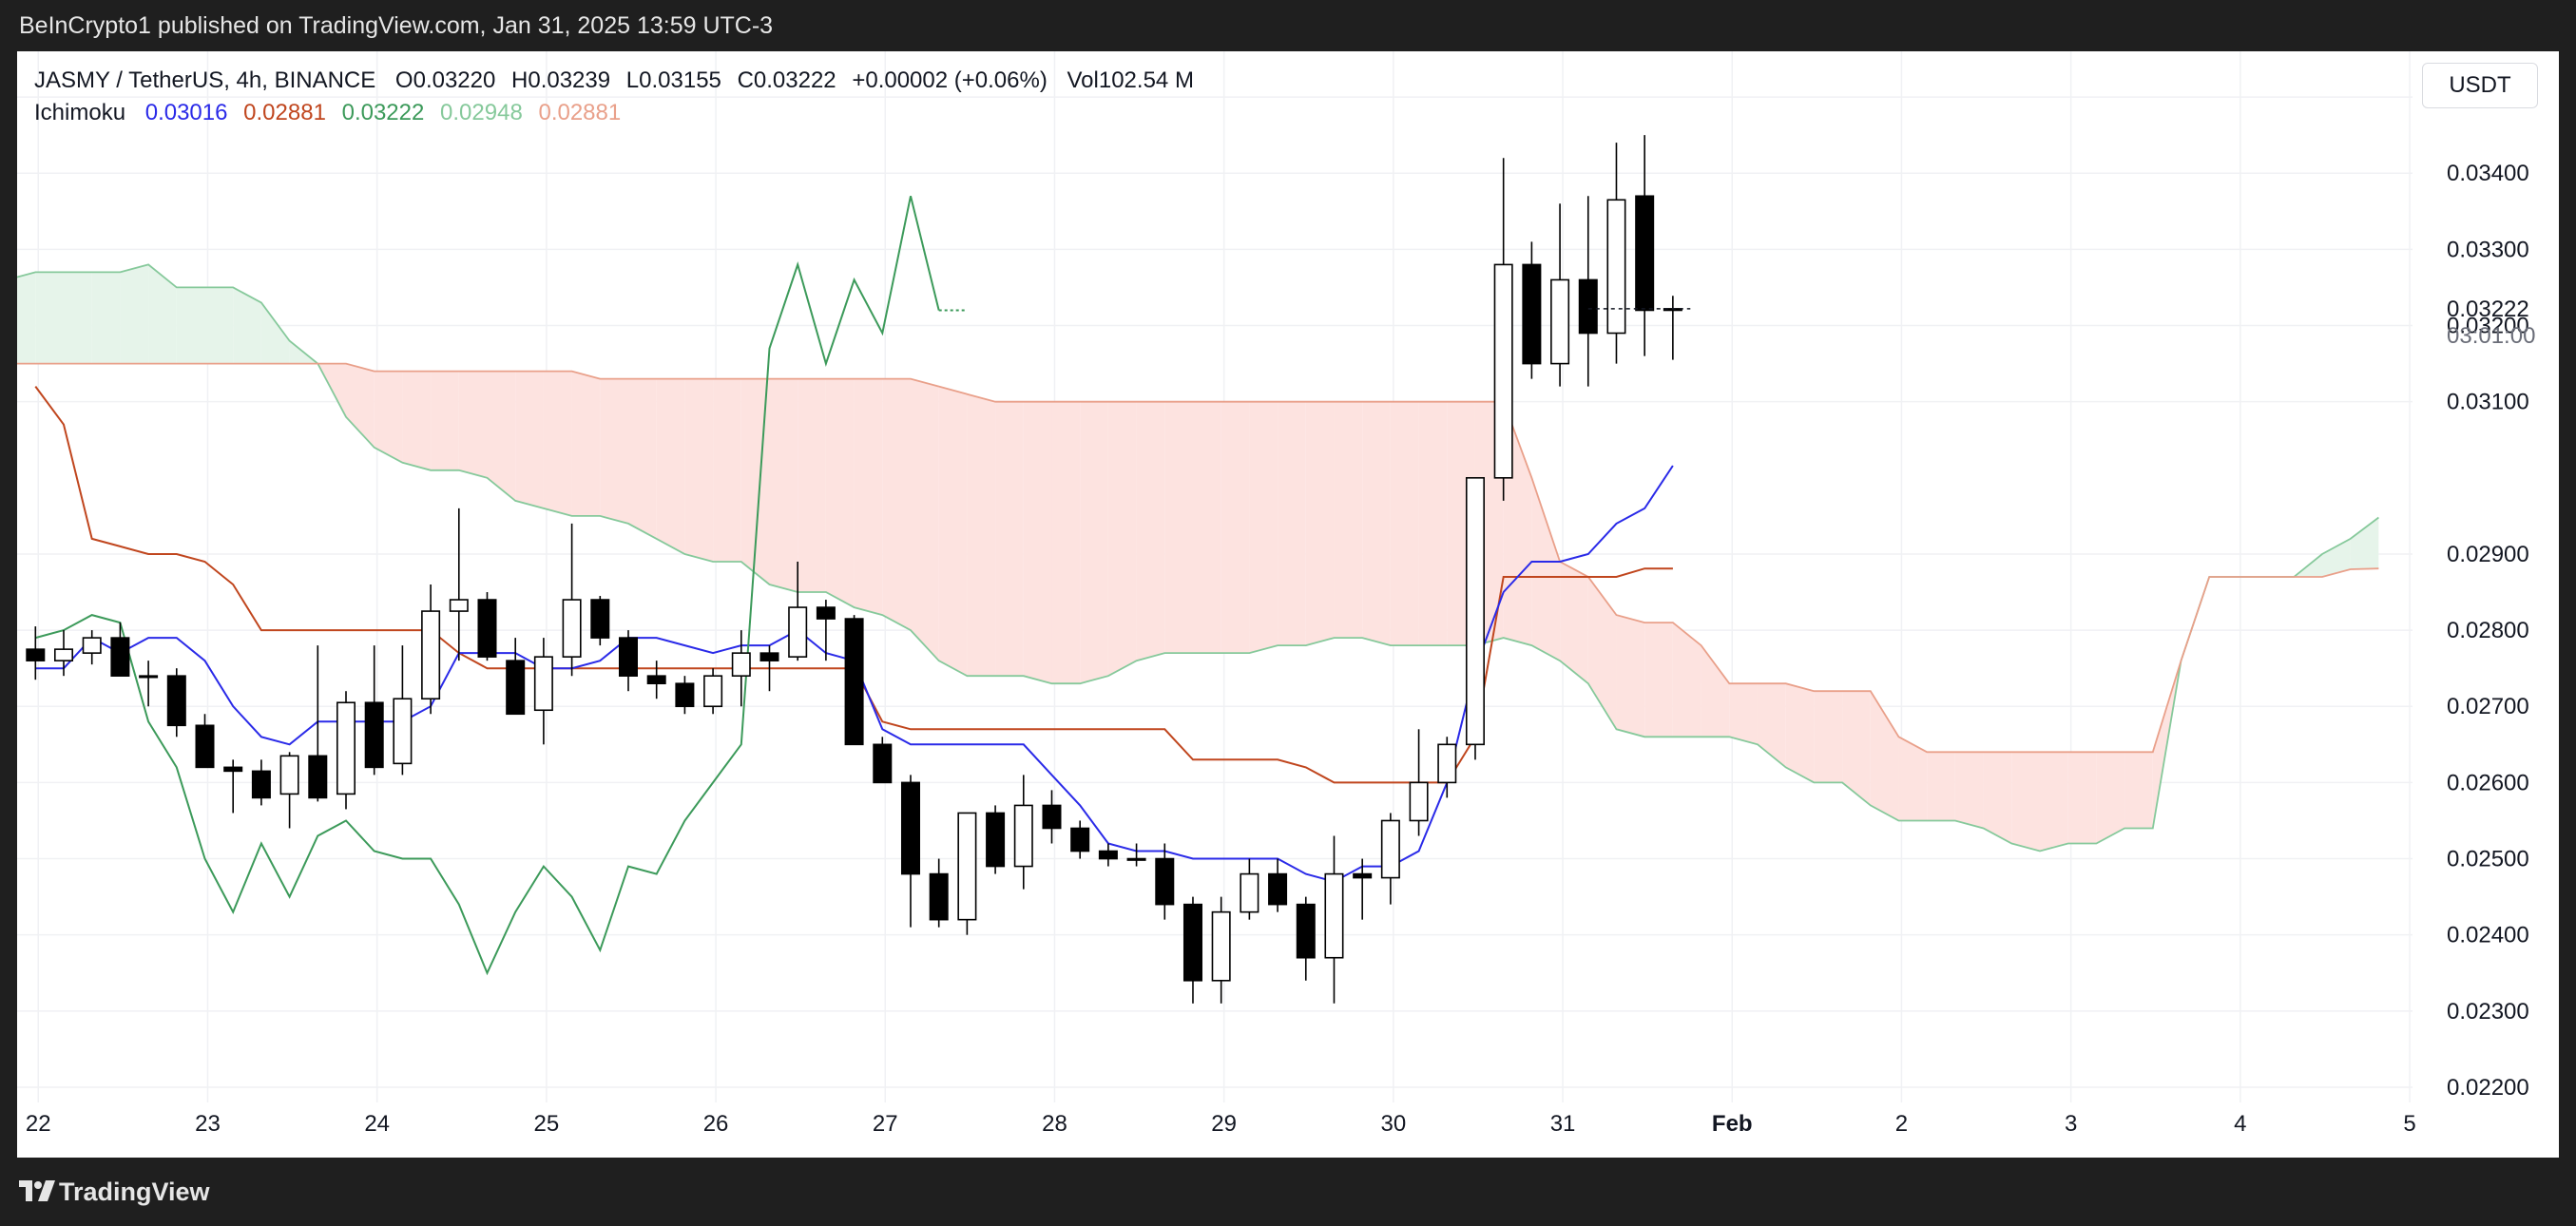 Image resolution: width=2576 pixels, height=1226 pixels. Describe the element at coordinates (547, 1124) in the screenshot. I see `time-tick-label: 25` at that location.